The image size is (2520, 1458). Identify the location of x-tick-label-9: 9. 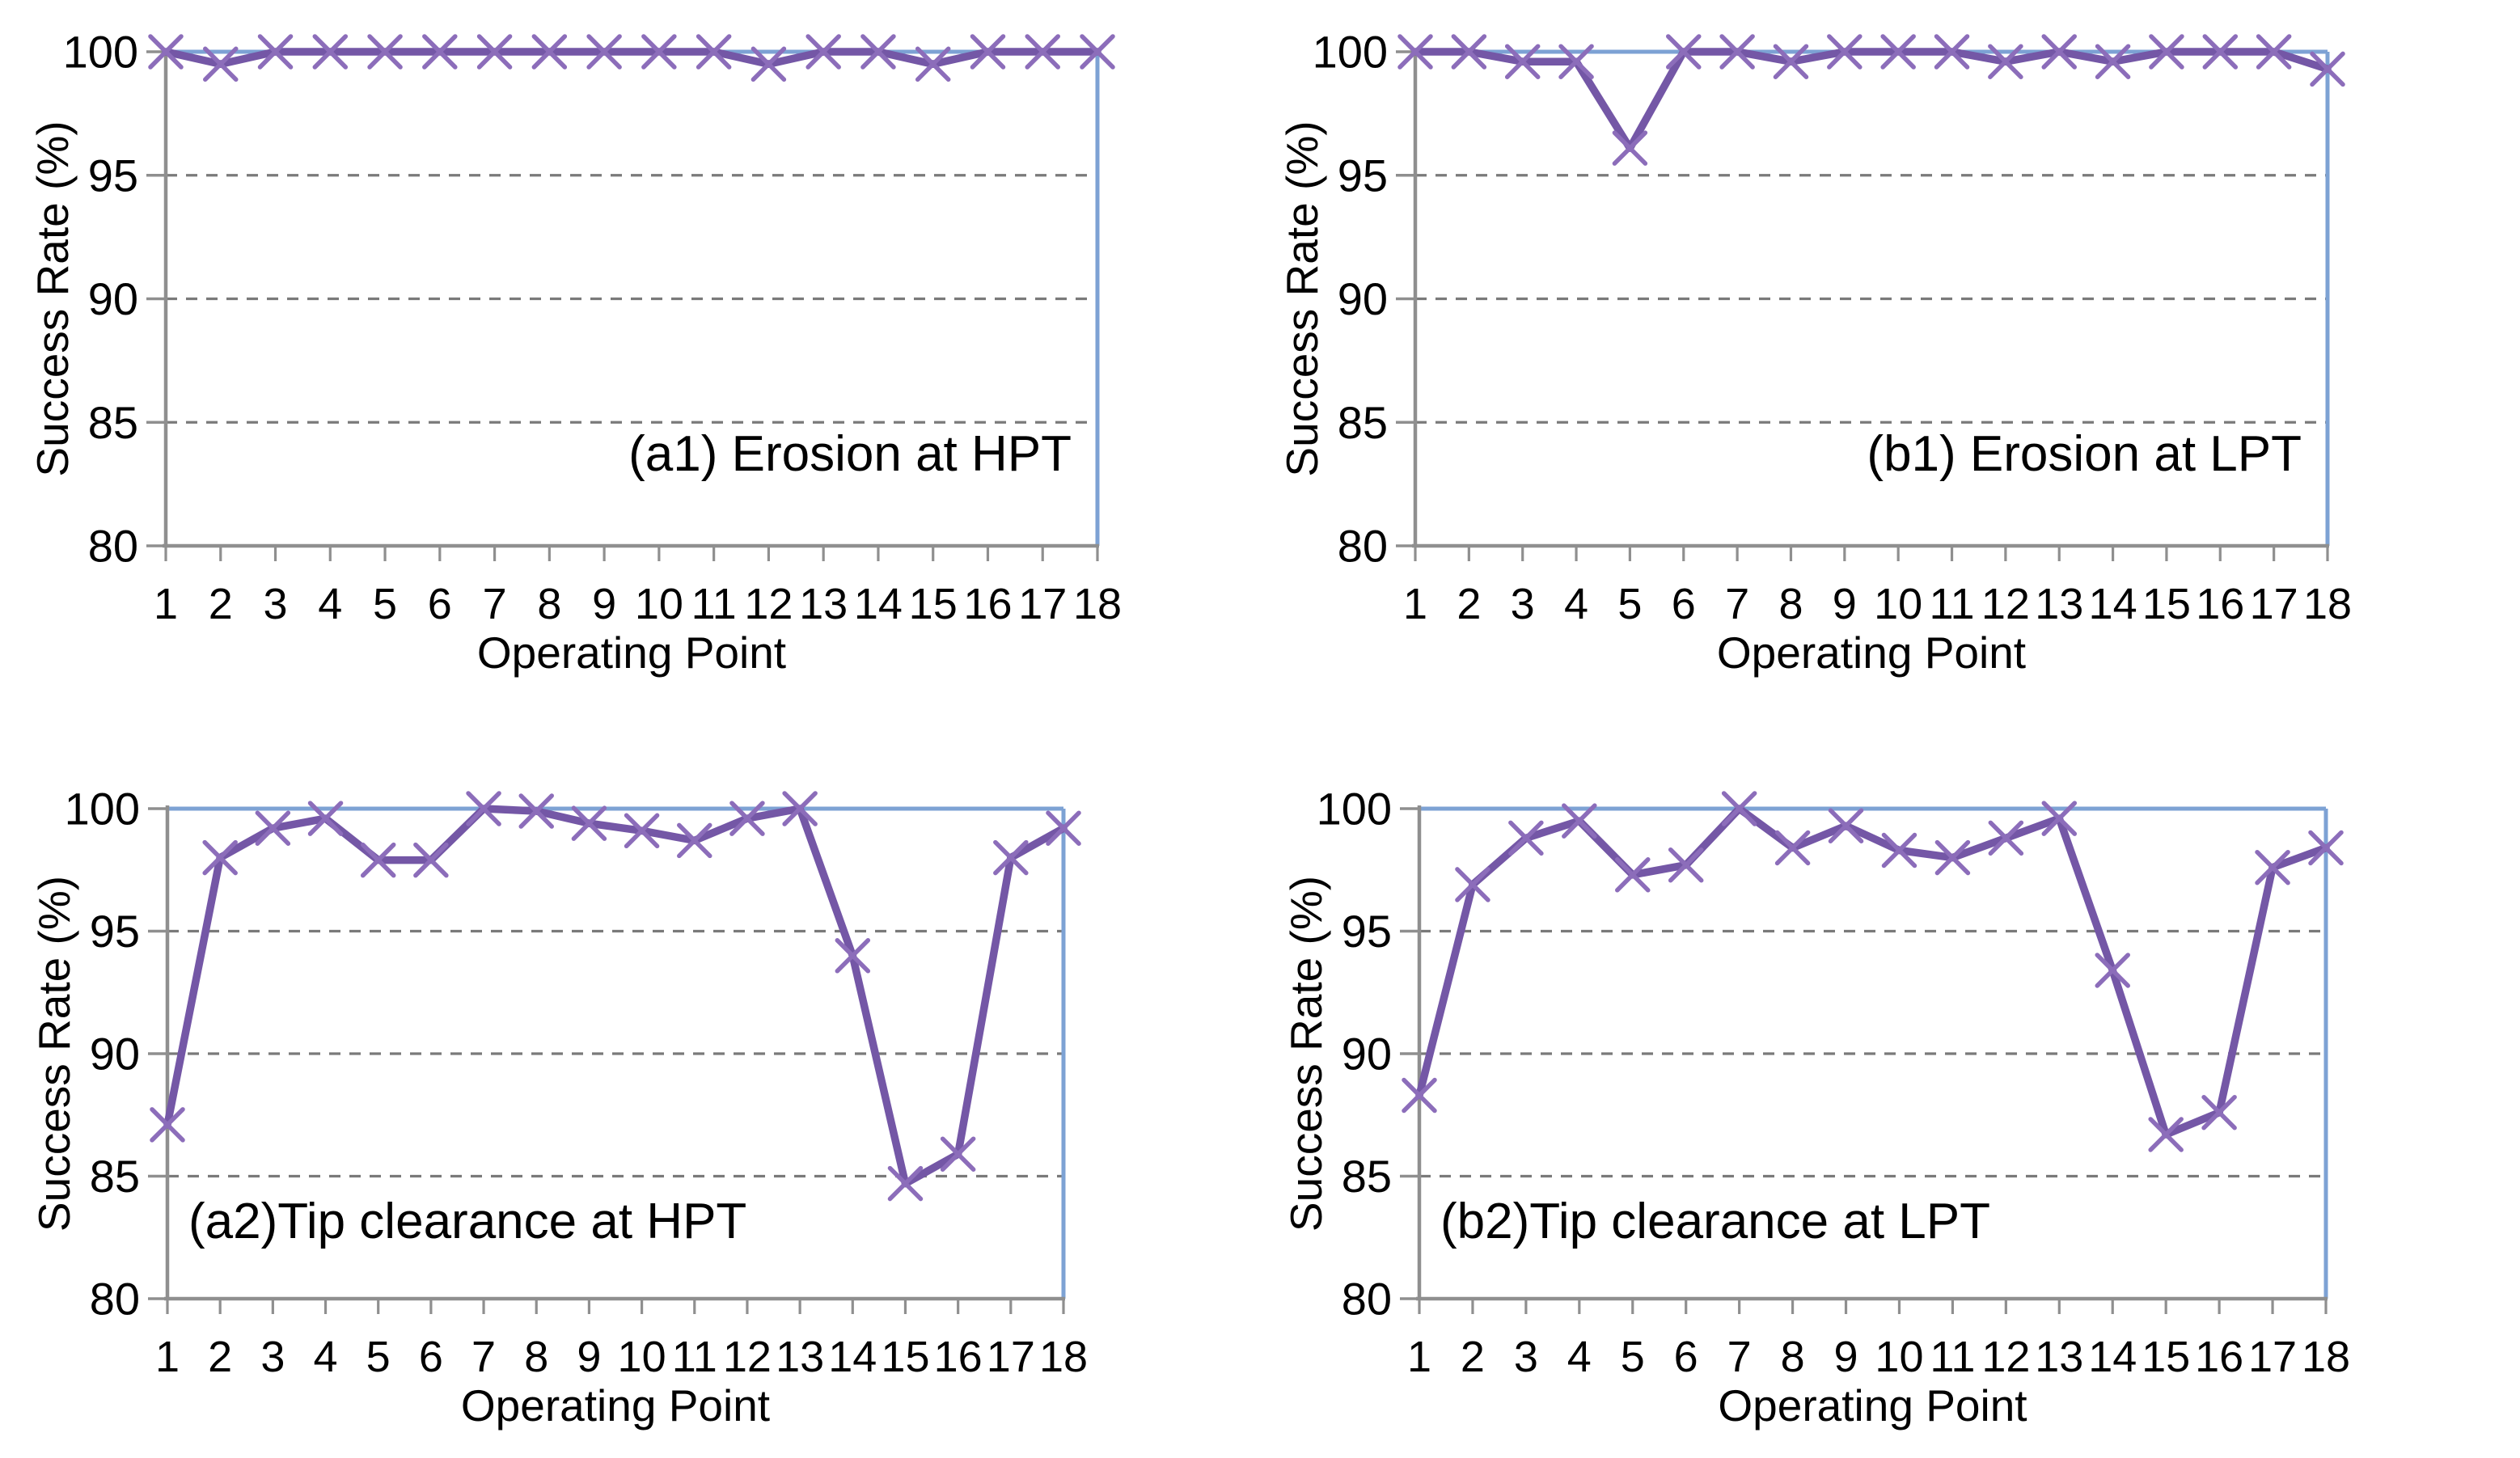
(604, 604).